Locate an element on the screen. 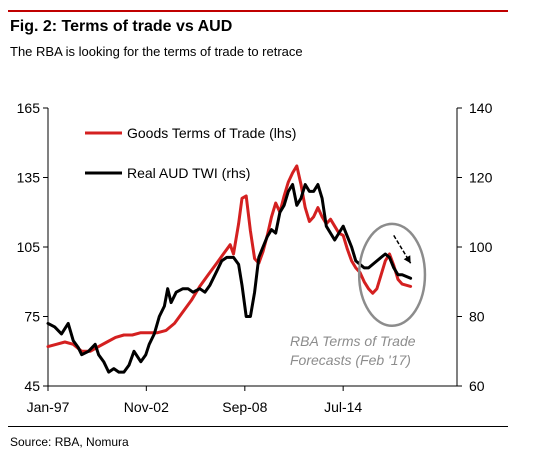 This screenshot has height=458, width=560. x-tick-label: Nov-02 is located at coordinates (146, 407).